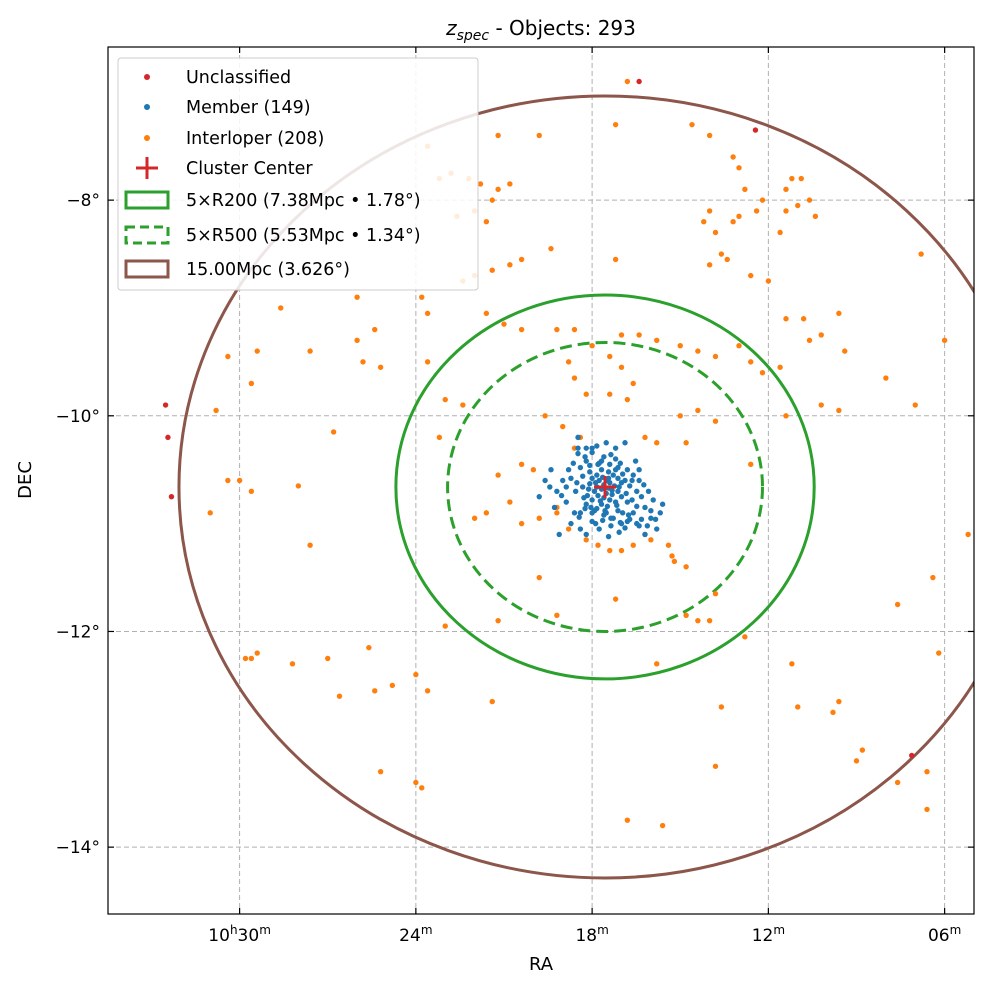 This screenshot has width=988, height=989. Describe the element at coordinates (591, 934) in the screenshot. I see `x-tick-label: 18m` at that location.